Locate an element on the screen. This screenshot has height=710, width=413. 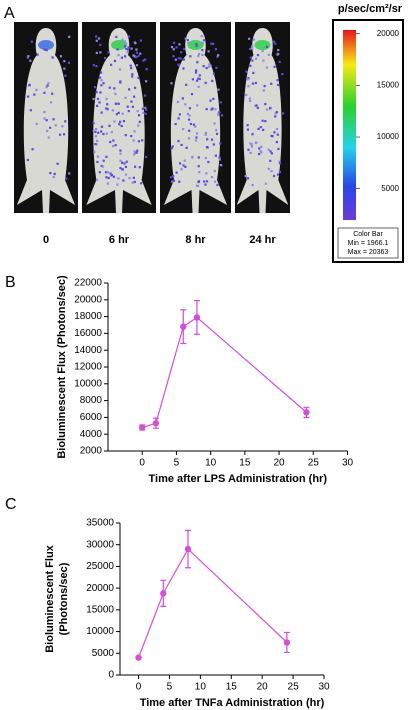
y-tick-label: 18000 is located at coordinates (88, 316).